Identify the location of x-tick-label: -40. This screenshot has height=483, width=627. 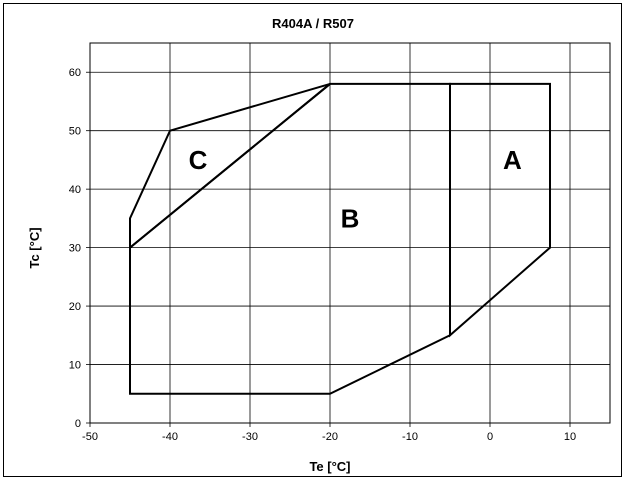
(170, 437).